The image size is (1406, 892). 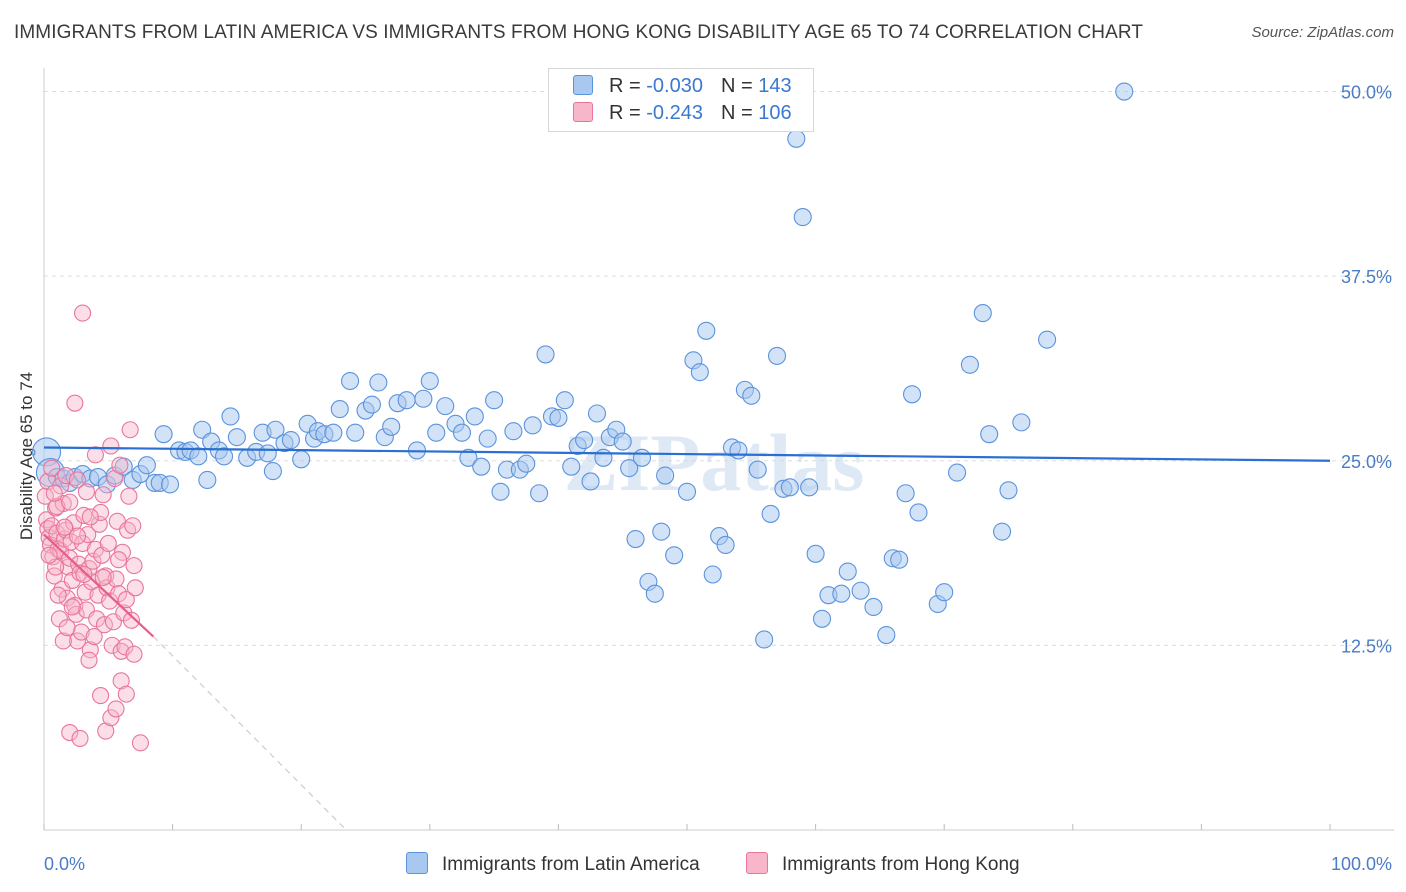 What do you see at coordinates (674, 113) in the screenshot?
I see `legend-r-value: -0.243` at bounding box center [674, 113].